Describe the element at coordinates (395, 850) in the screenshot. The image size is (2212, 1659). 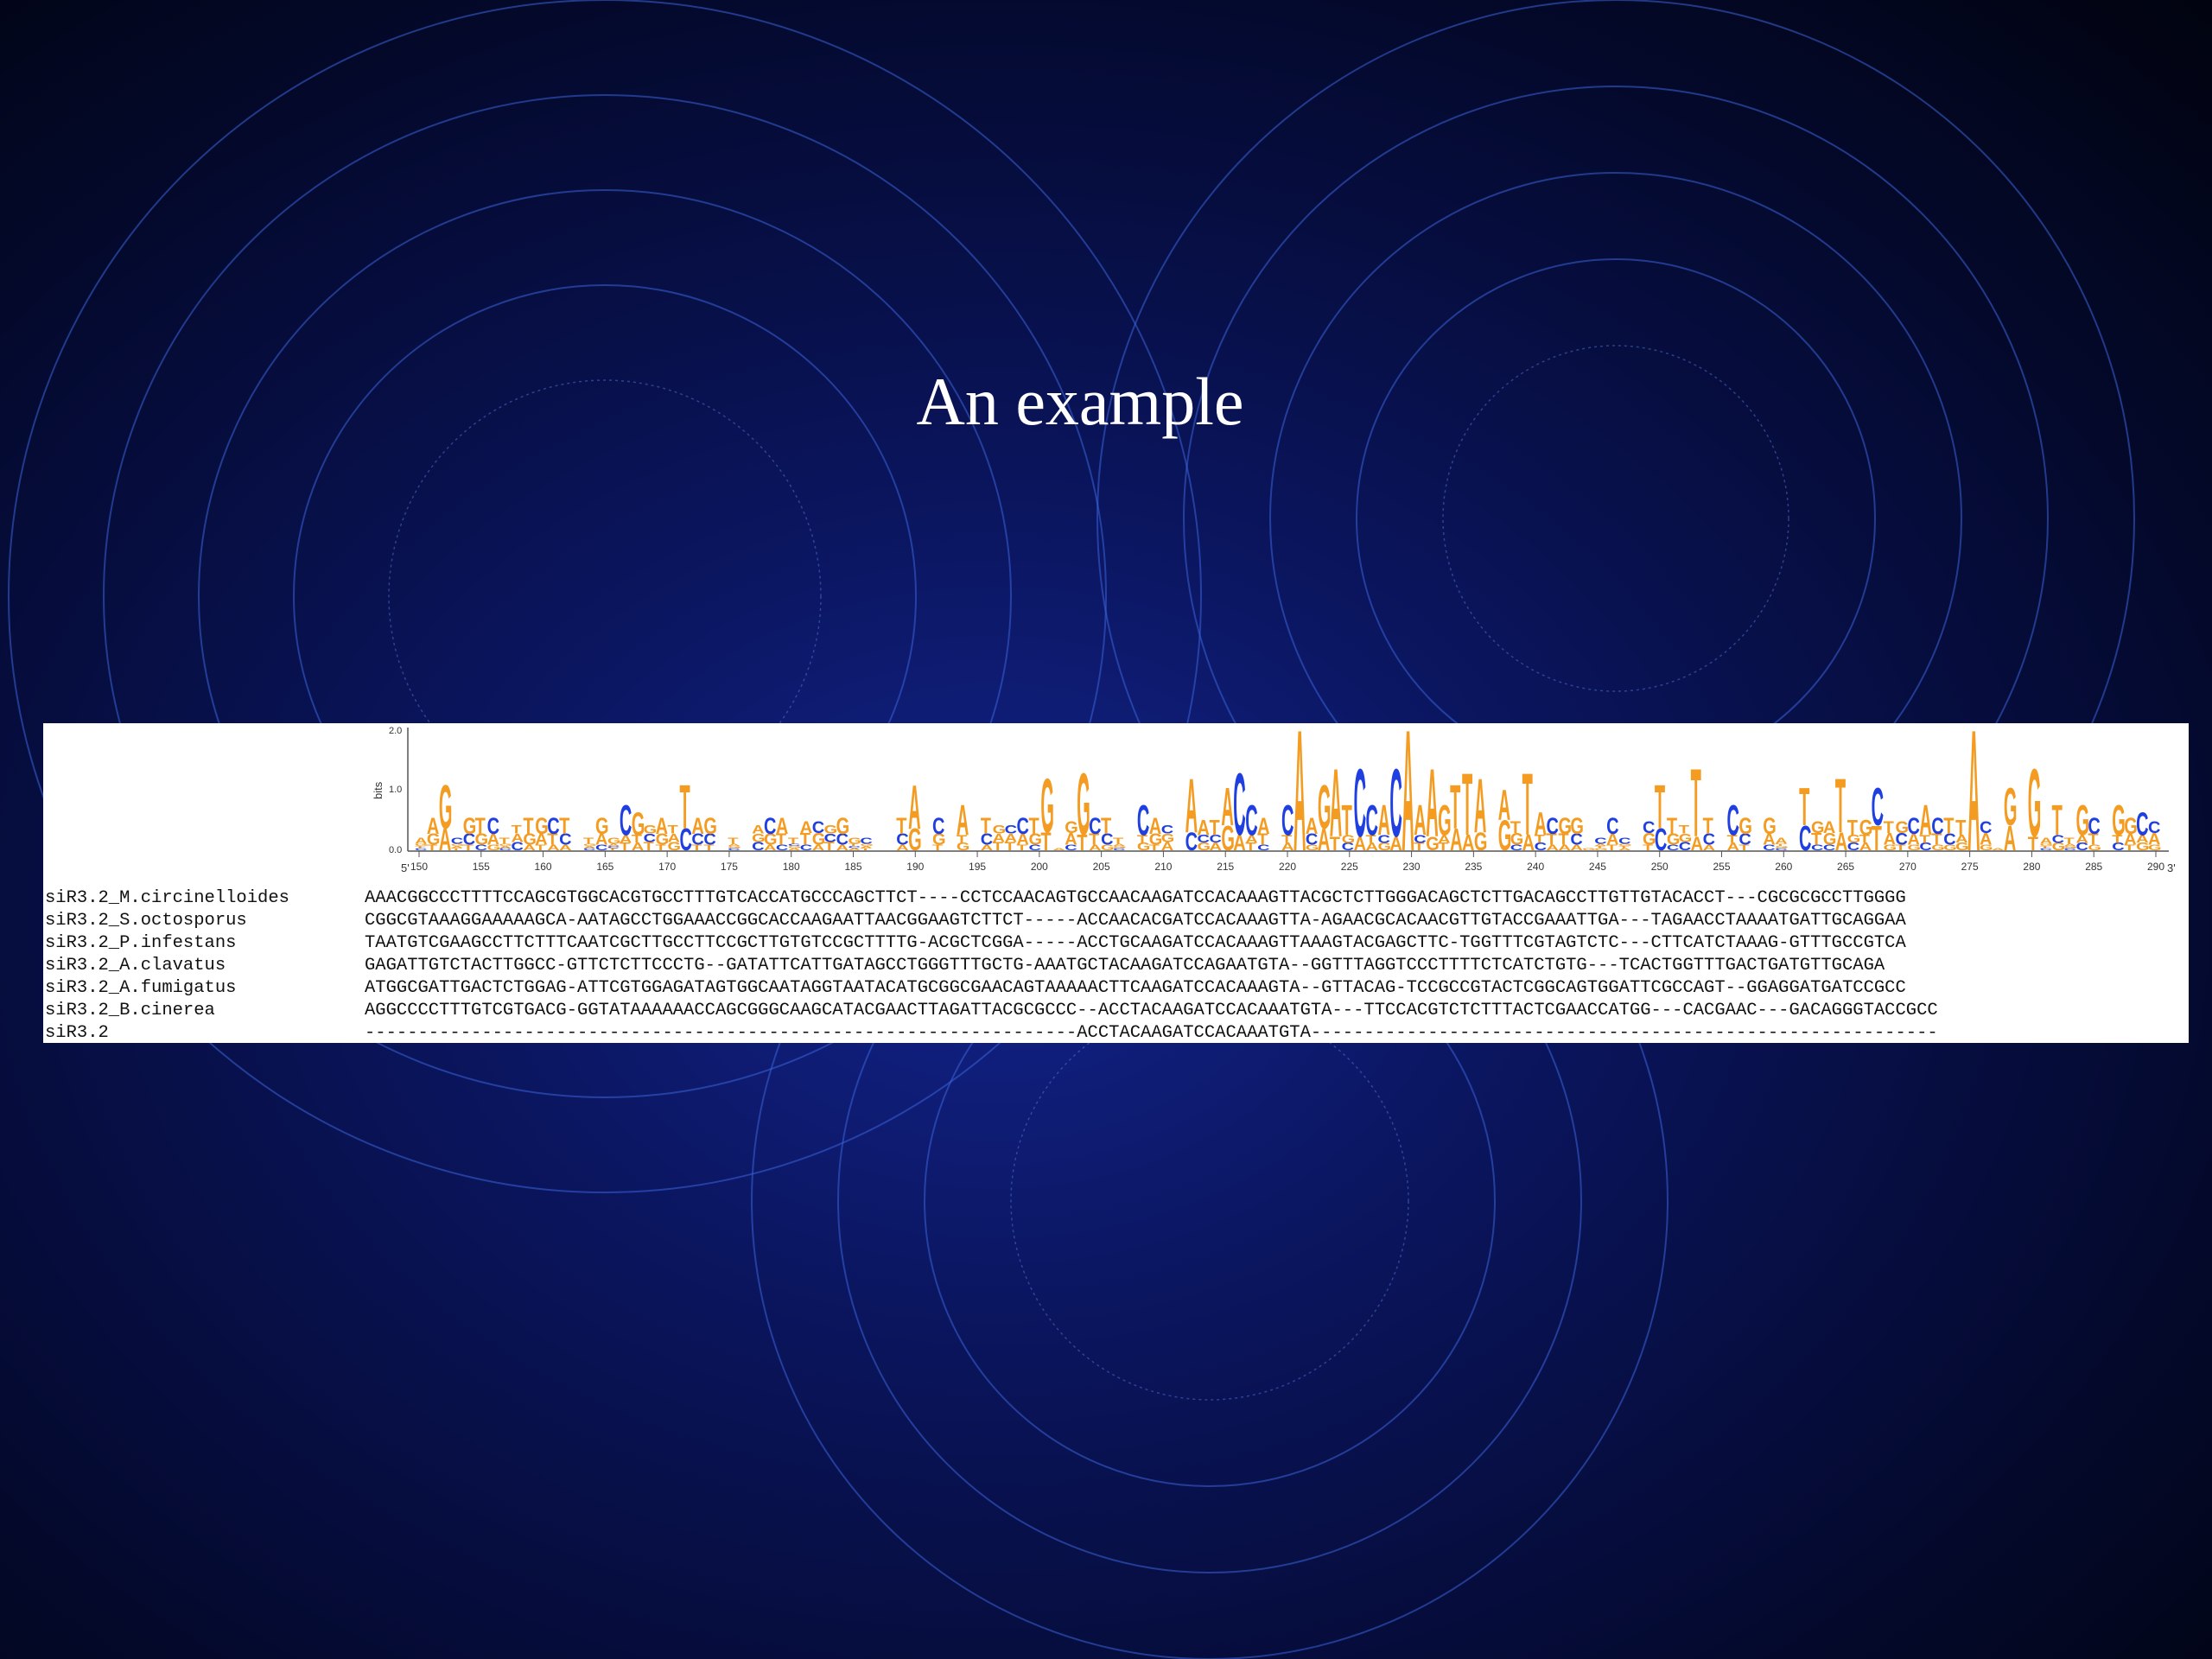
I see `logo-ytick-0: 0.0` at that location.